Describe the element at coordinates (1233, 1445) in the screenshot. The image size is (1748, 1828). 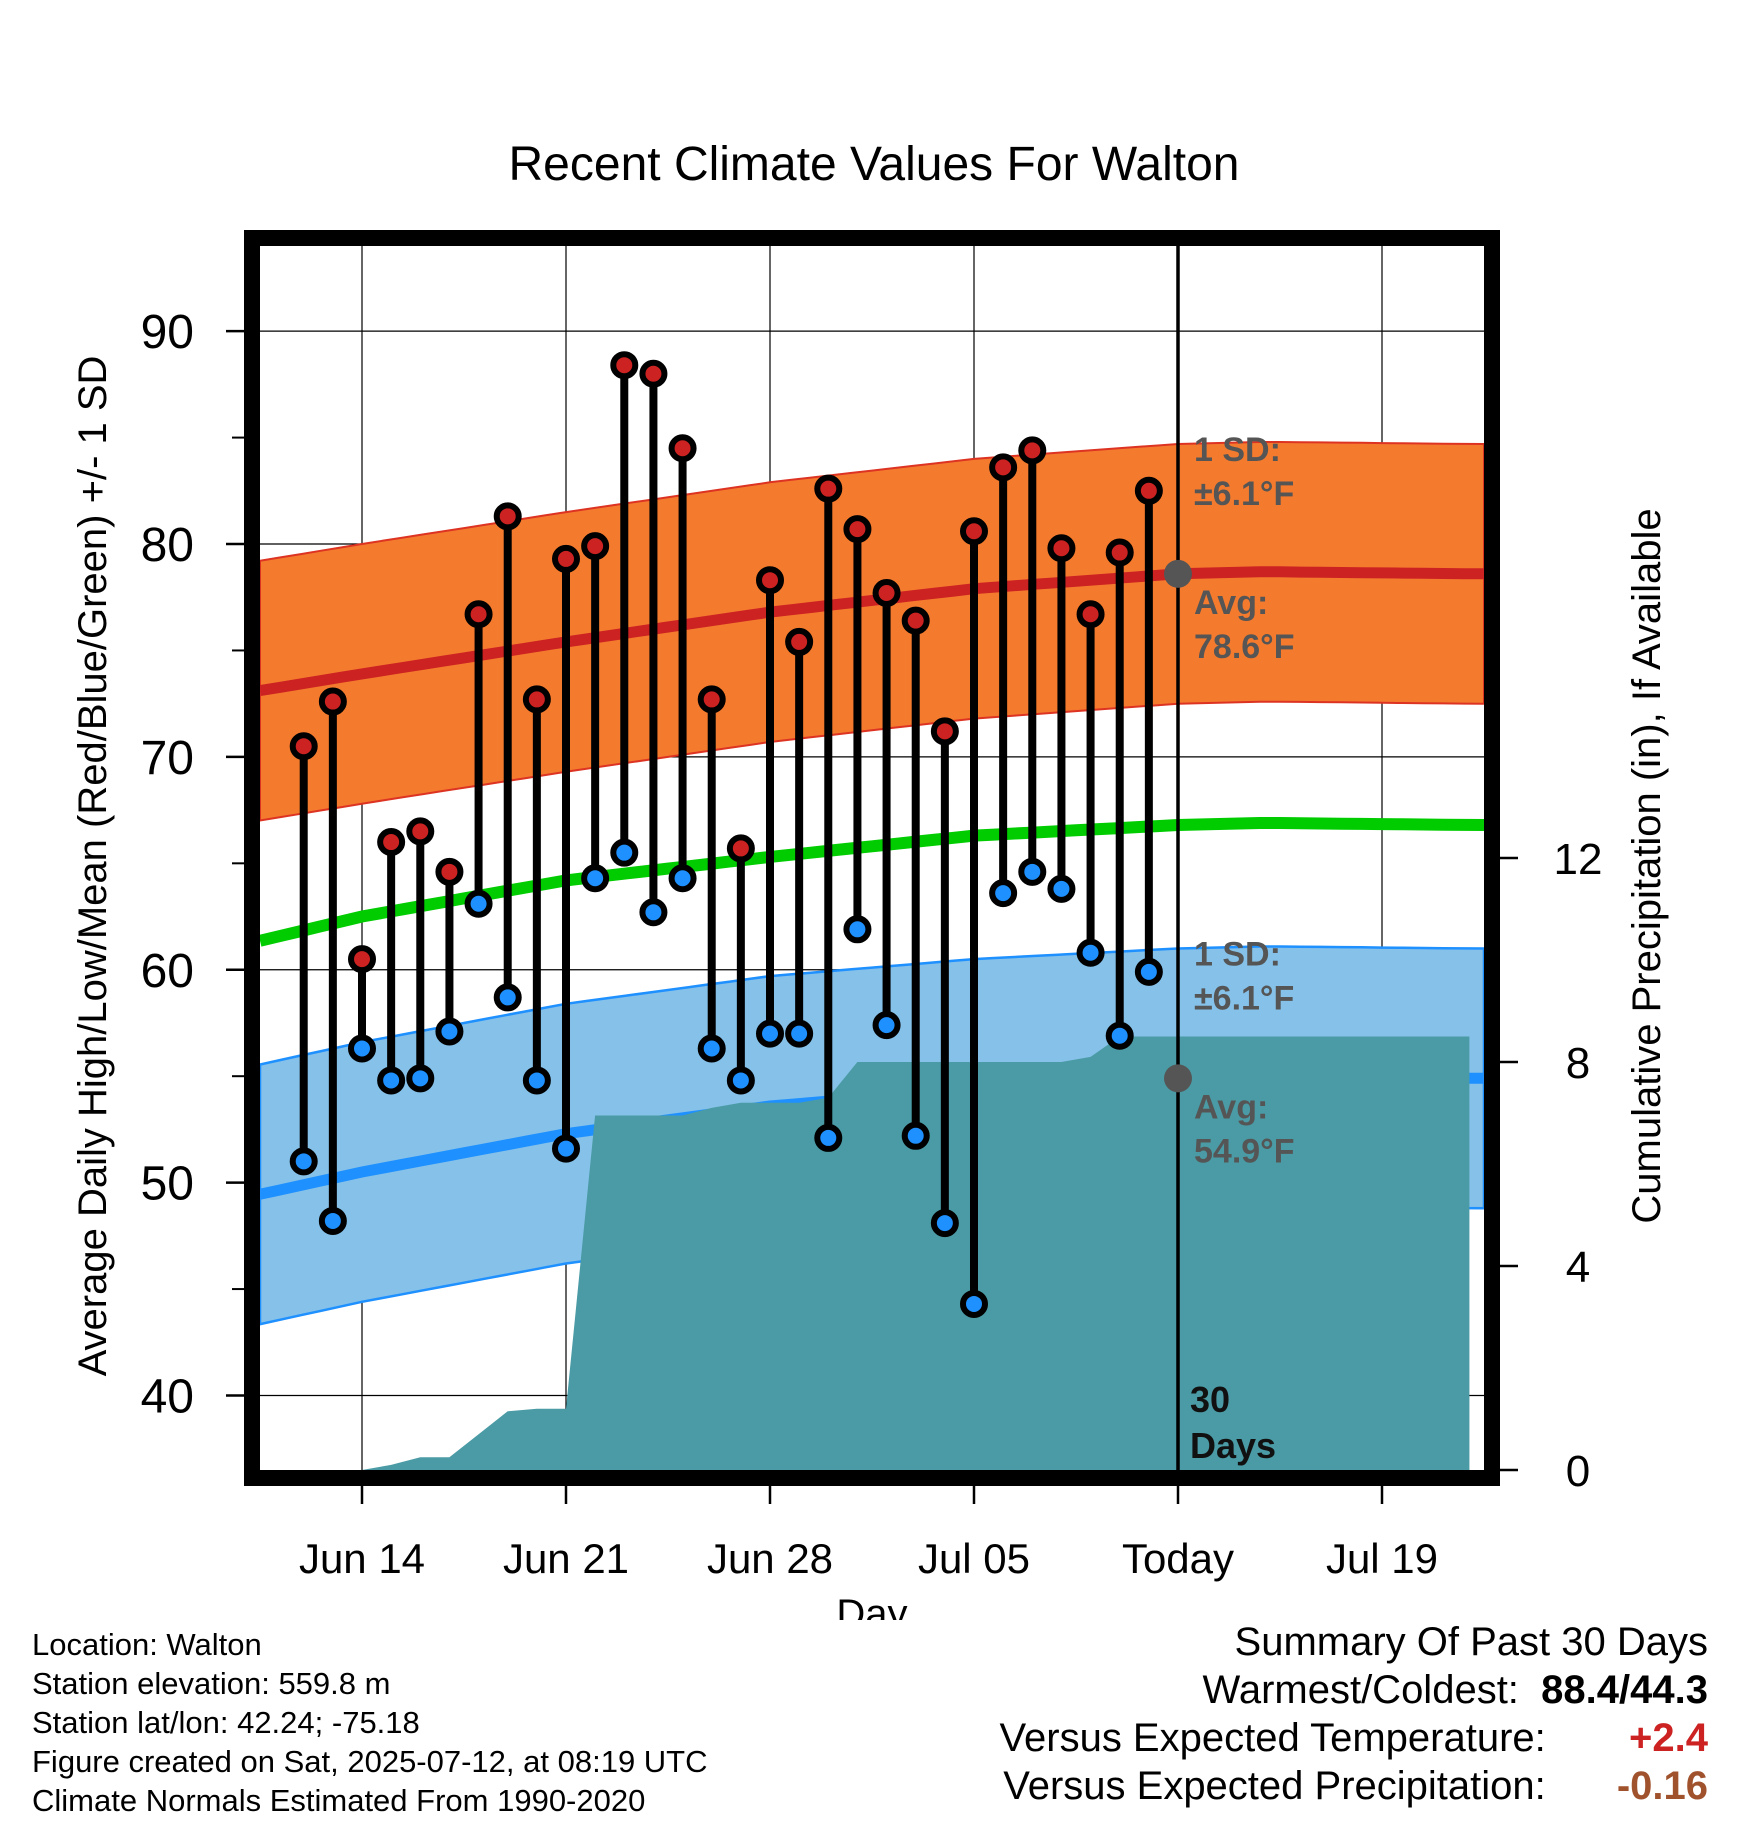
I see `today-window-label-line: Days` at that location.